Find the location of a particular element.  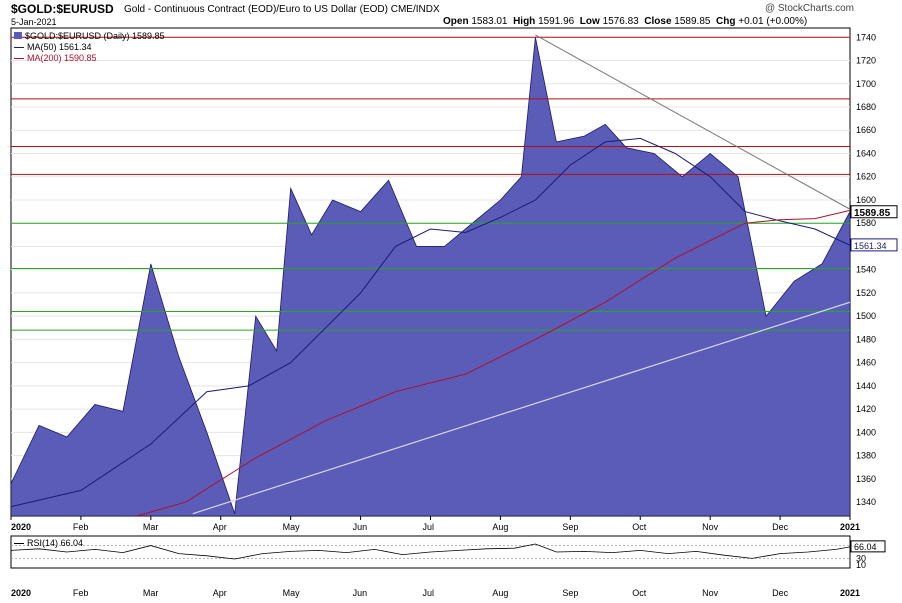

rsi-month-label: Oct is located at coordinates (639, 593).